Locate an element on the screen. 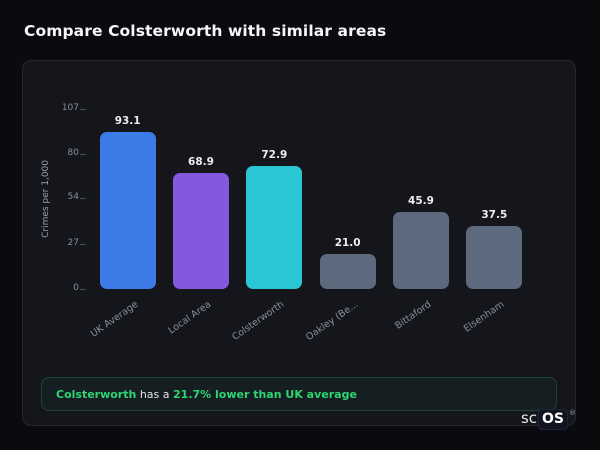  bar-value-label: 68.9 is located at coordinates (201, 162).